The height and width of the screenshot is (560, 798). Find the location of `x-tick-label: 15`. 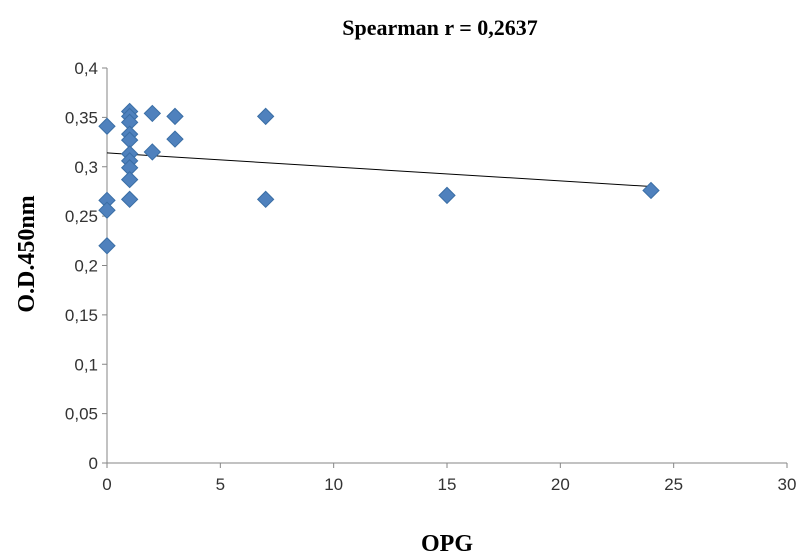

x-tick-label: 15 is located at coordinates (447, 484).